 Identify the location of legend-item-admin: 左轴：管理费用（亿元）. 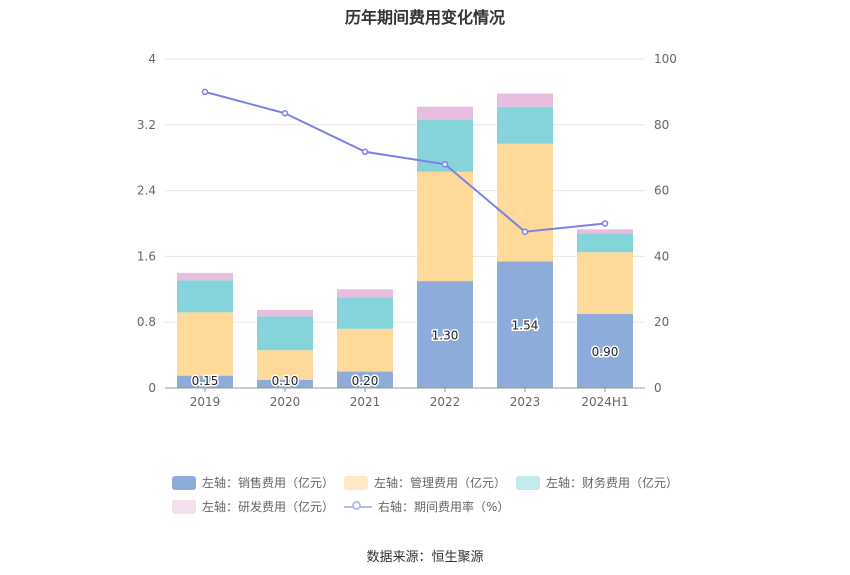
(425, 482).